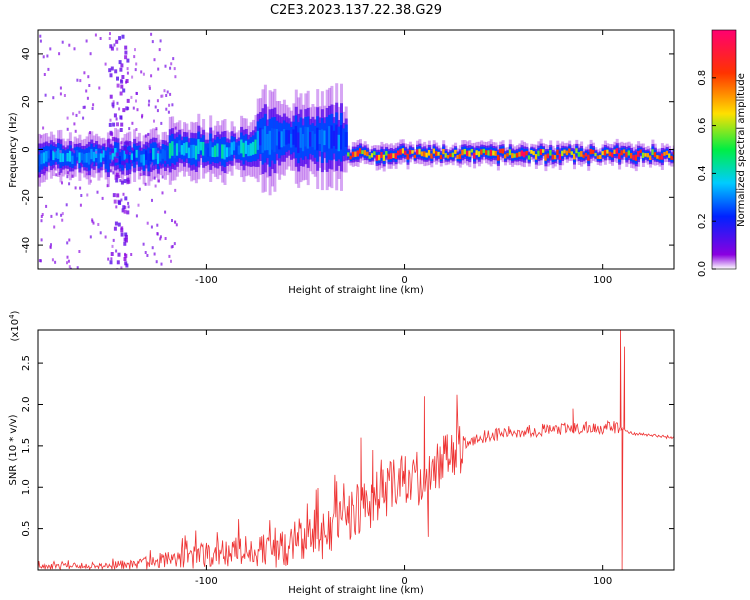 The width and height of the screenshot is (750, 600). Describe the element at coordinates (13, 449) in the screenshot. I see `snr-y-label: SNR (10 * v/v)` at that location.